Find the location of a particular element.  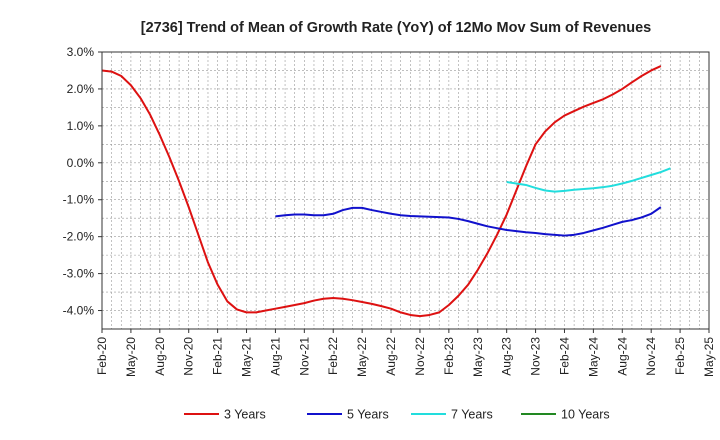

y-axis-ticks: 3.0% 2.0% 1.0% 0.0% -1.0% -2.0% -3.0% -4.0% is located at coordinates (82, 181).